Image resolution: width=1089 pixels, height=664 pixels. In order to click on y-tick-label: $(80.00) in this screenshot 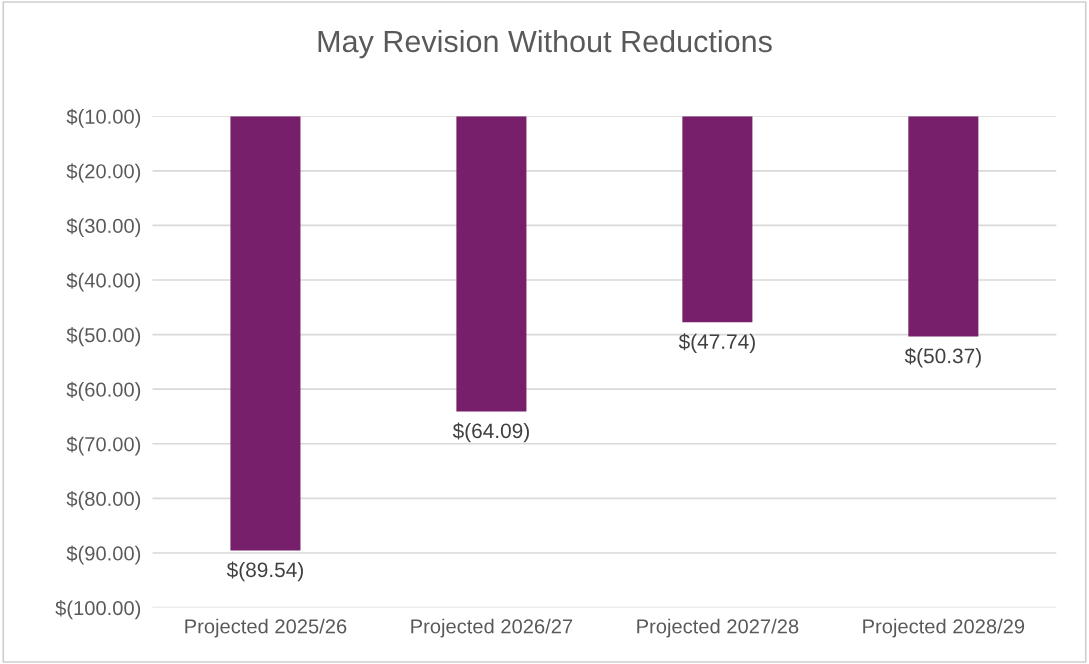, I will do `click(103, 500)`.